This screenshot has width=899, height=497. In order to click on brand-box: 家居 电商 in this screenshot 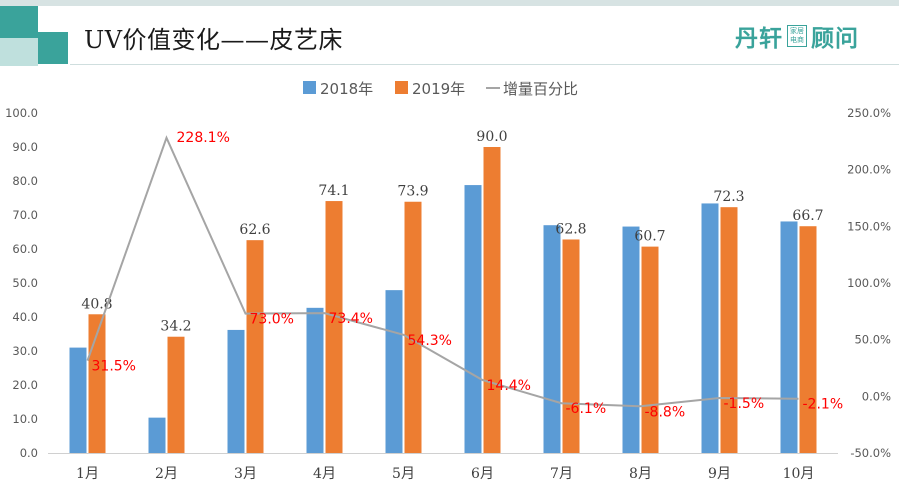, I will do `click(797, 36)`.